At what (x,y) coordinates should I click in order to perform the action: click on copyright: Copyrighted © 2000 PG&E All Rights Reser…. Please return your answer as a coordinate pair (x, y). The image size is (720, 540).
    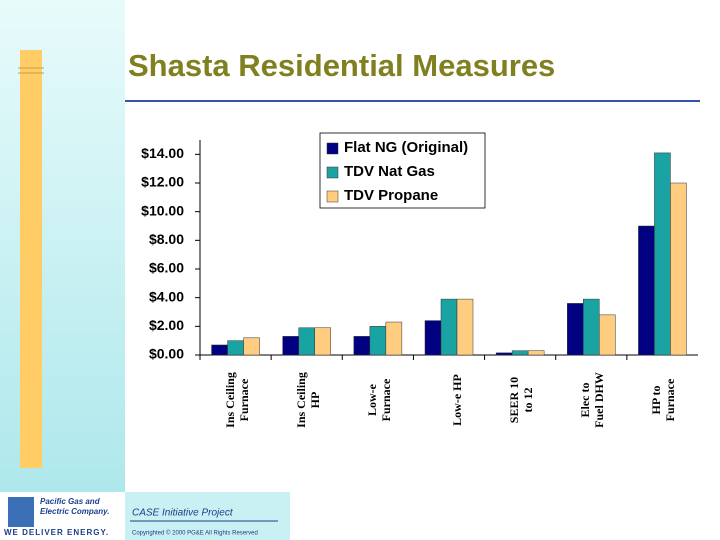
    Looking at the image, I should click on (195, 533).